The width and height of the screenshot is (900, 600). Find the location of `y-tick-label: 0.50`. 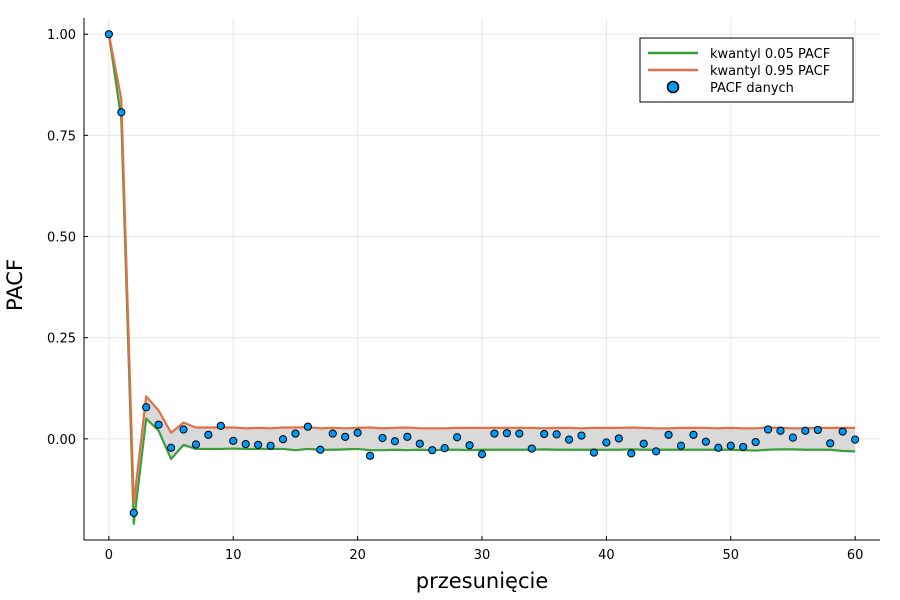

y-tick-label: 0.50 is located at coordinates (61, 238).